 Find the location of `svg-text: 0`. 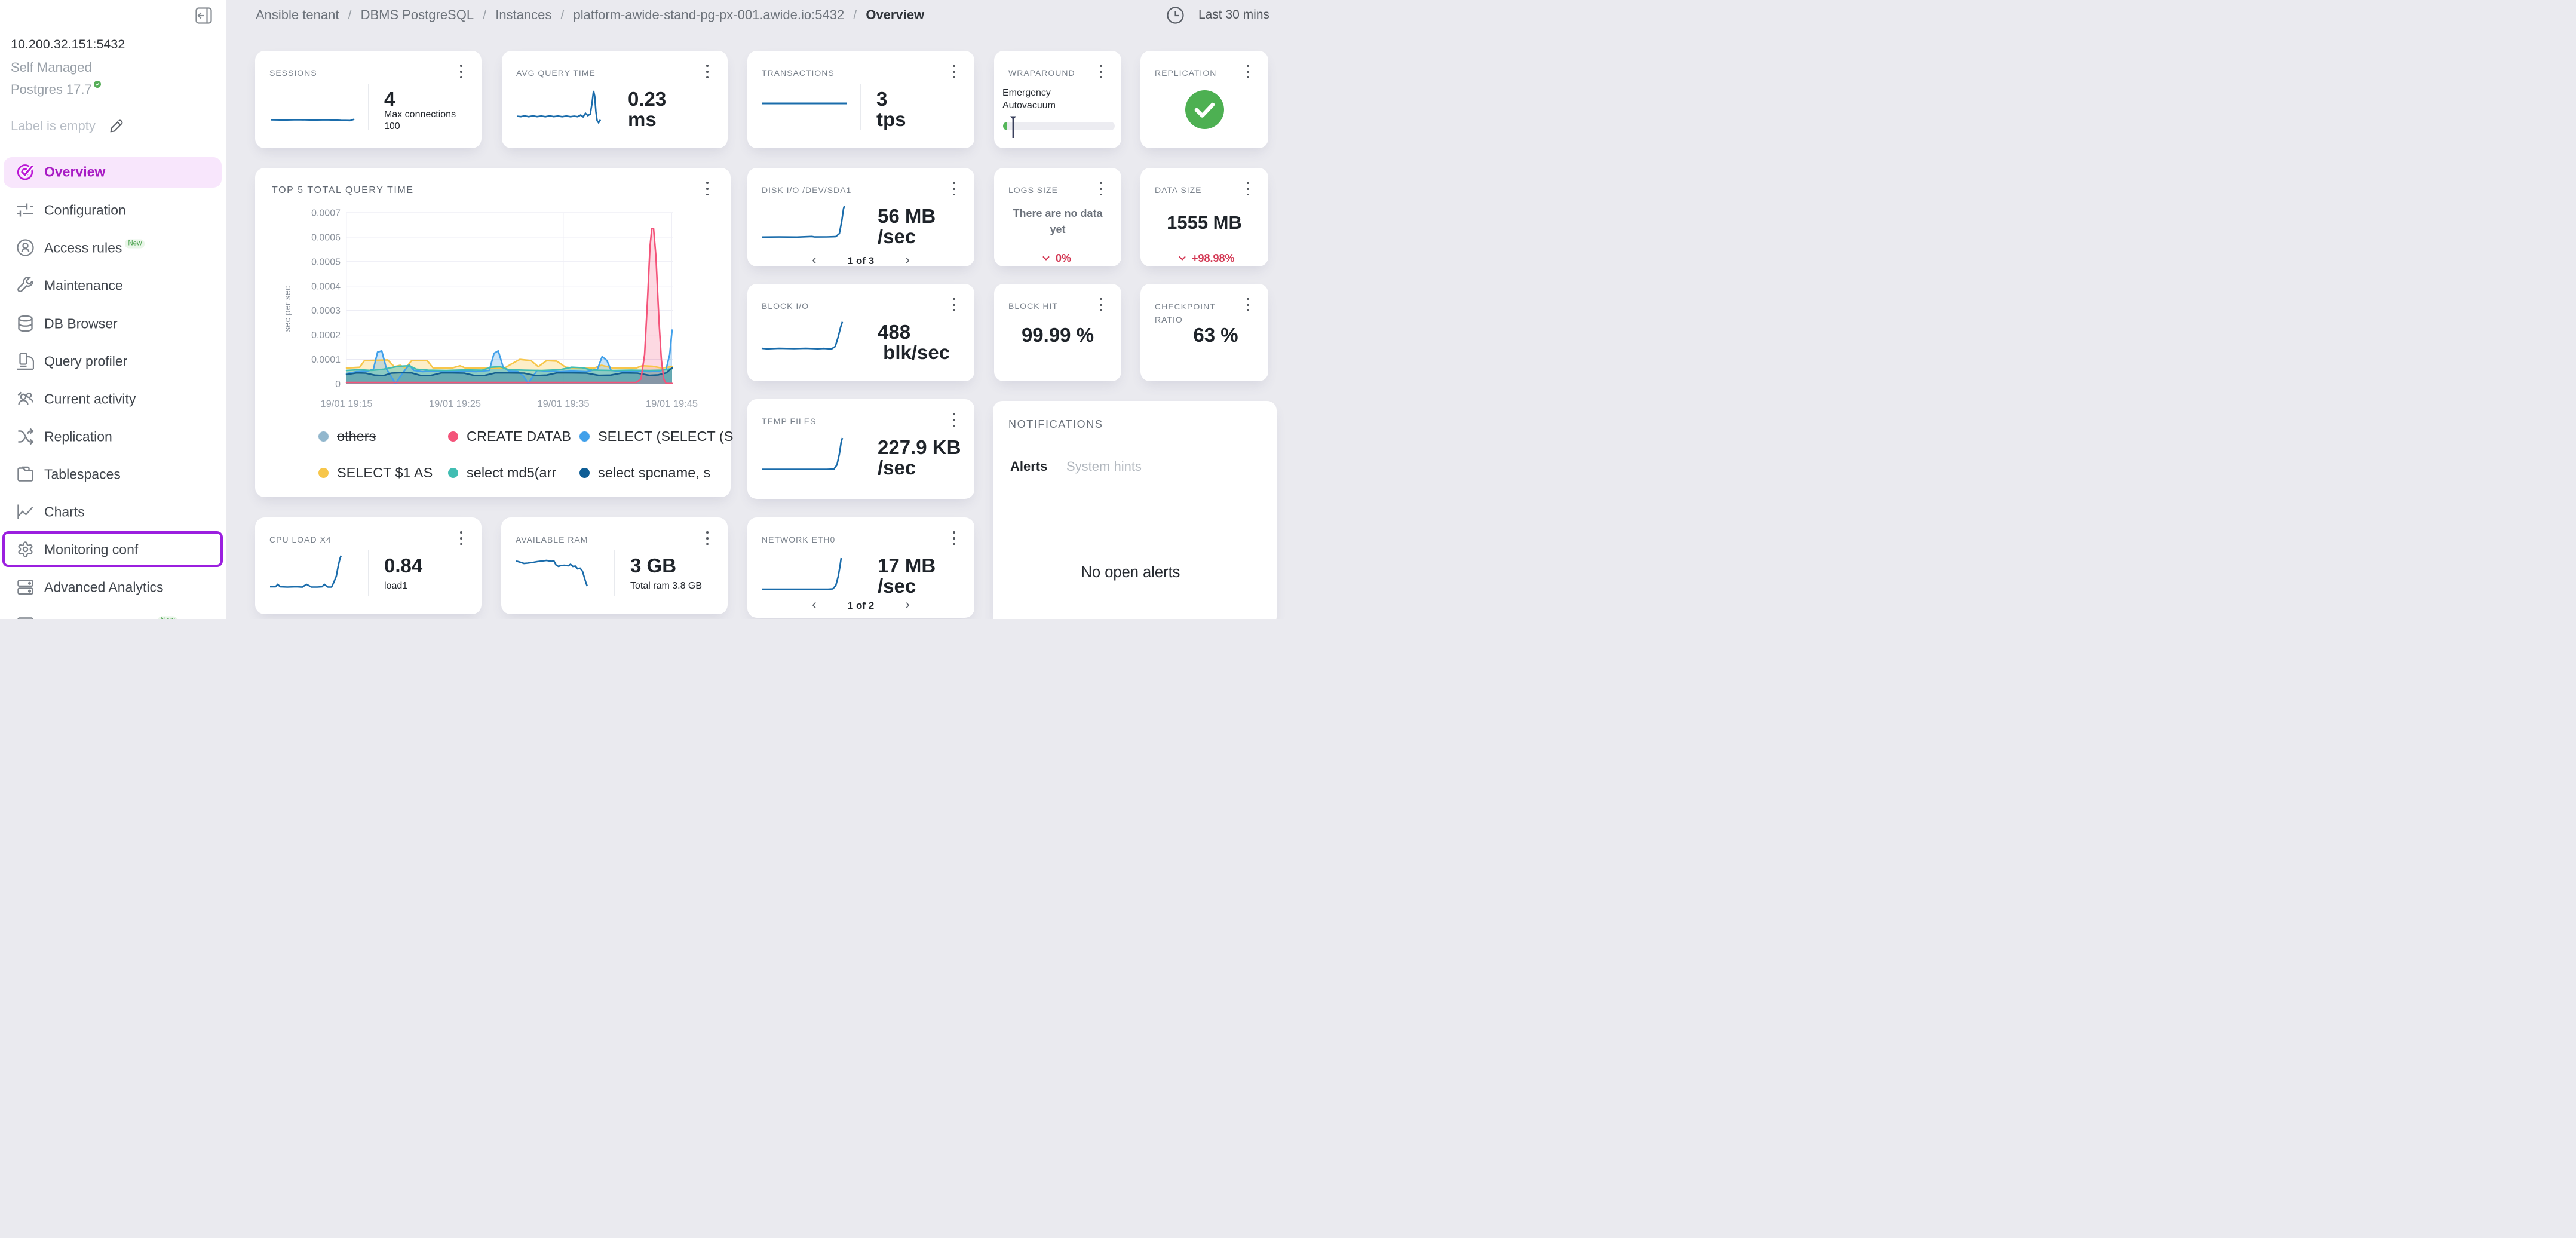

svg-text: 0 is located at coordinates (338, 384).